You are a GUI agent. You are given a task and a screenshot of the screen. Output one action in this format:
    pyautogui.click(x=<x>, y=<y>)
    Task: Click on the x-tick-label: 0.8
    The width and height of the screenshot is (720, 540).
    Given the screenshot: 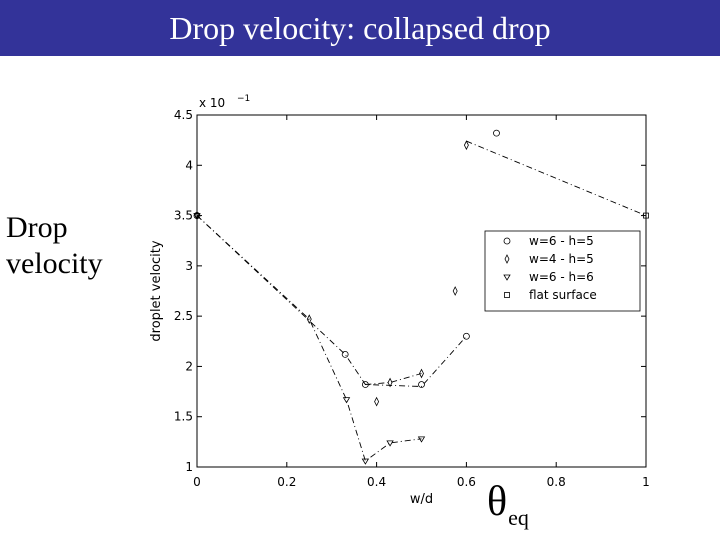 What is the action you would take?
    pyautogui.click(x=556, y=482)
    